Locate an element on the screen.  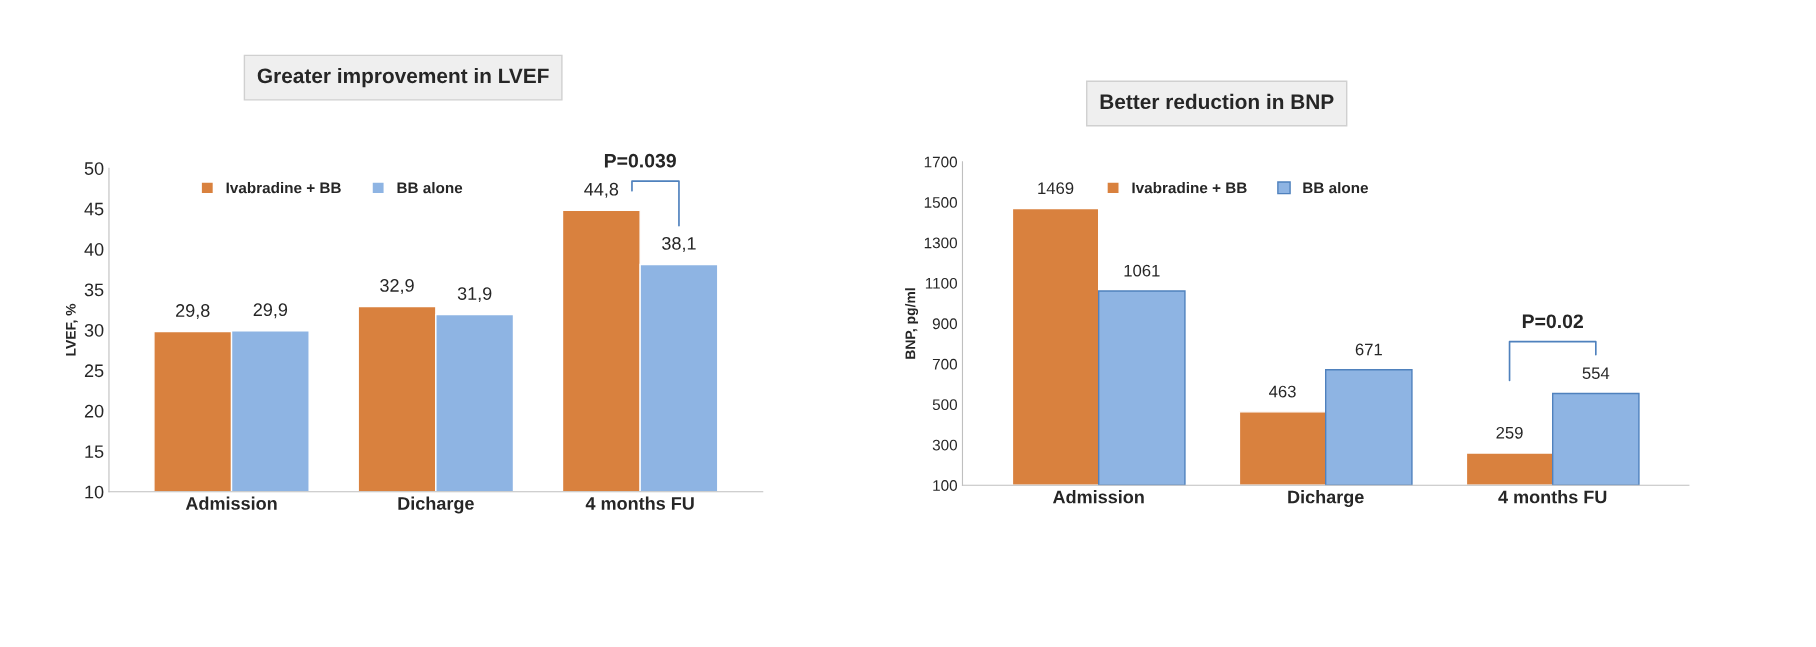
chart-title: Better reduction in BNP is located at coordinates (1217, 101).